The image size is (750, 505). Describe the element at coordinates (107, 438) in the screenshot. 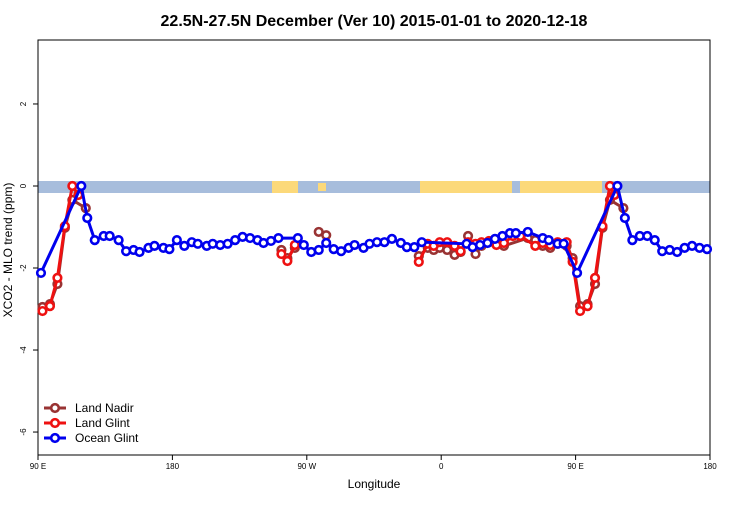

I see `legend-label: Ocean Glint` at that location.